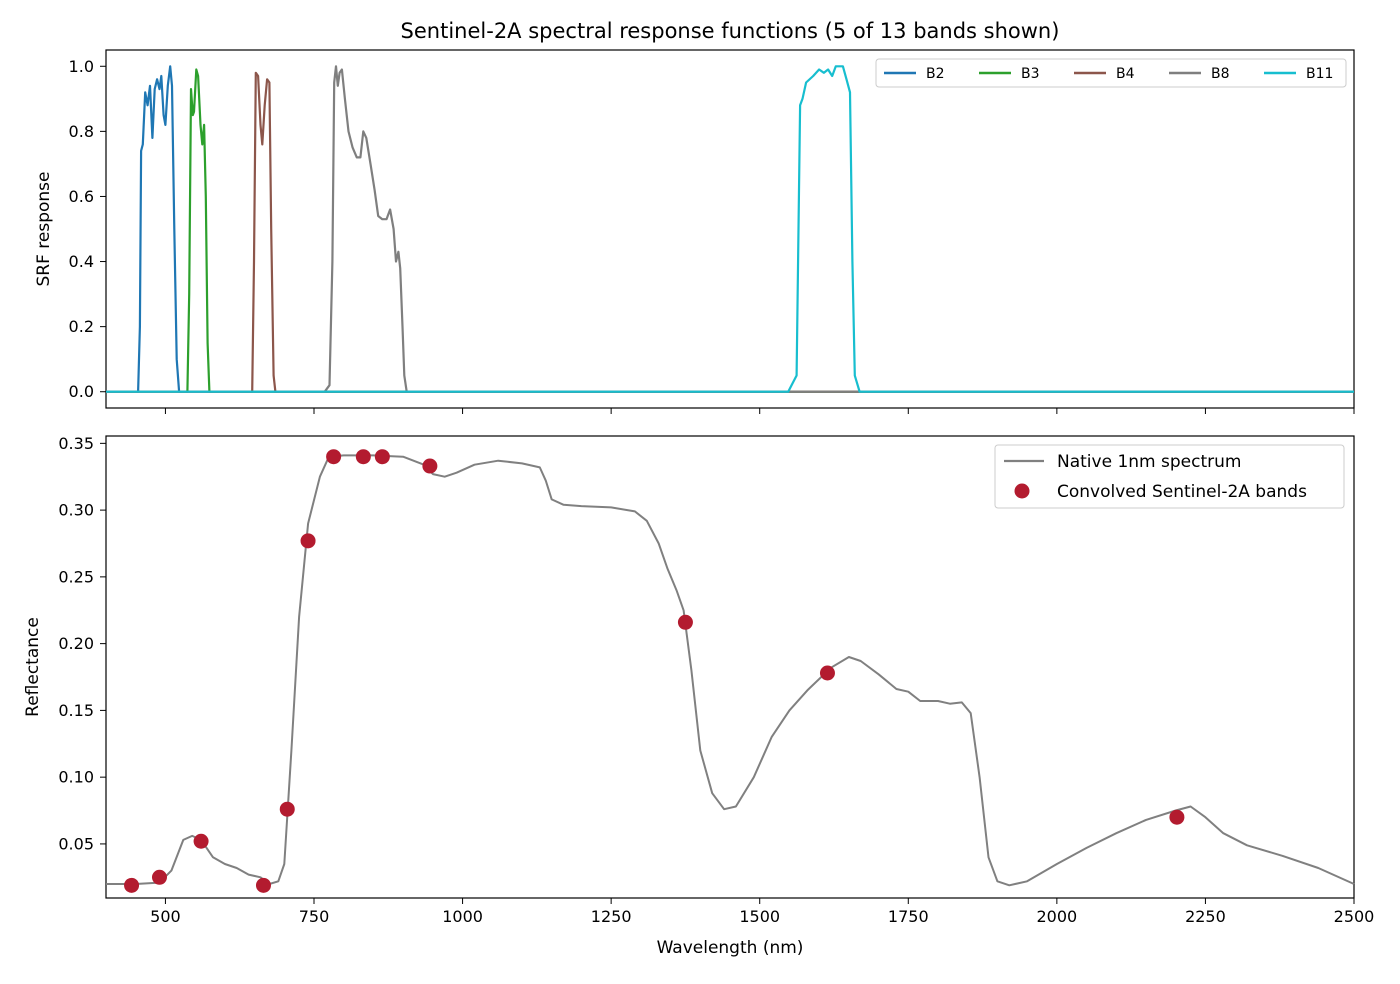  I want to click on srf-legend-box, so click(1111, 73).